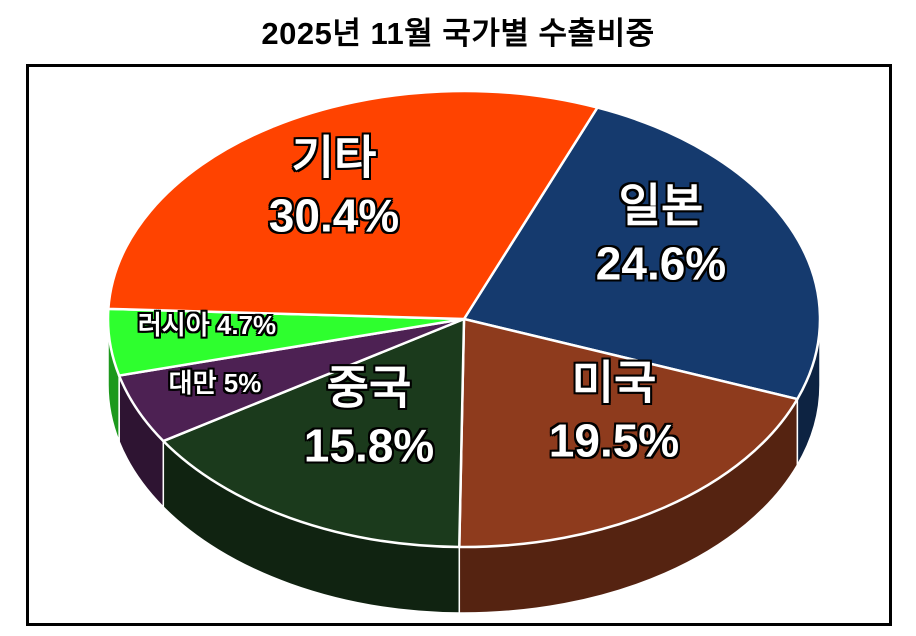  What do you see at coordinates (661, 263) in the screenshot?
I see `slice-percent: 24.6%` at bounding box center [661, 263].